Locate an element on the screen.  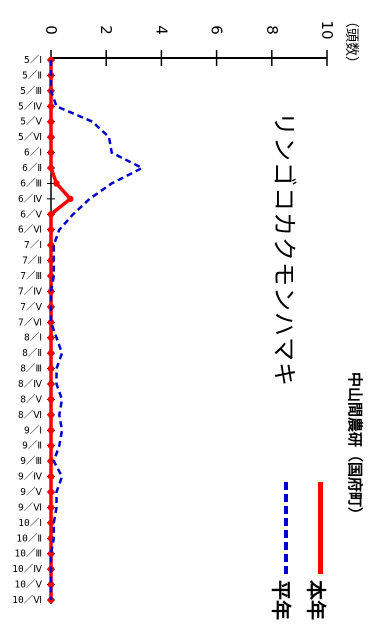
category-tick-label: 7／Ⅵ is located at coordinates (30, 322).